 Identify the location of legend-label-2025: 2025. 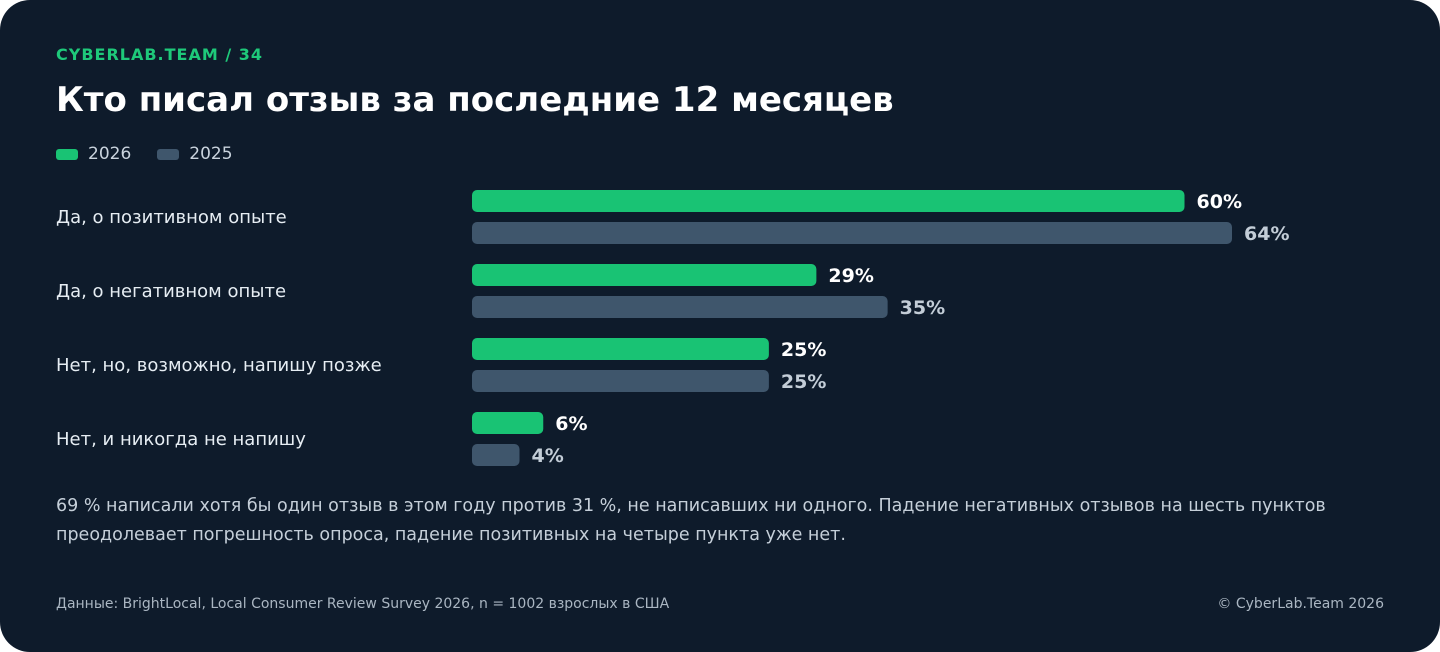
(211, 154).